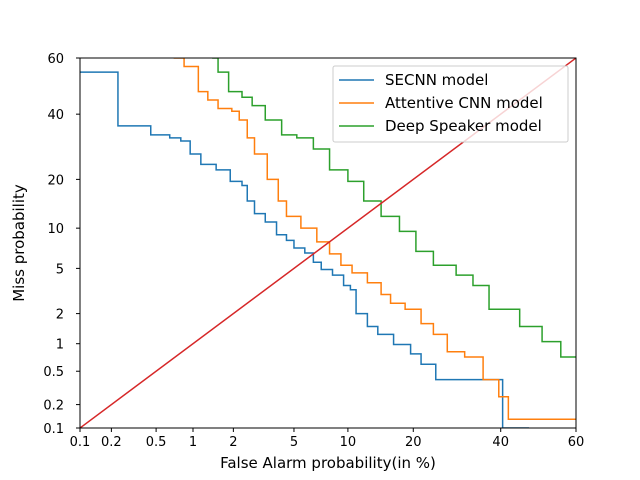 This screenshot has height=480, width=640. I want to click on y-tick-label: 0.5, so click(53, 372).